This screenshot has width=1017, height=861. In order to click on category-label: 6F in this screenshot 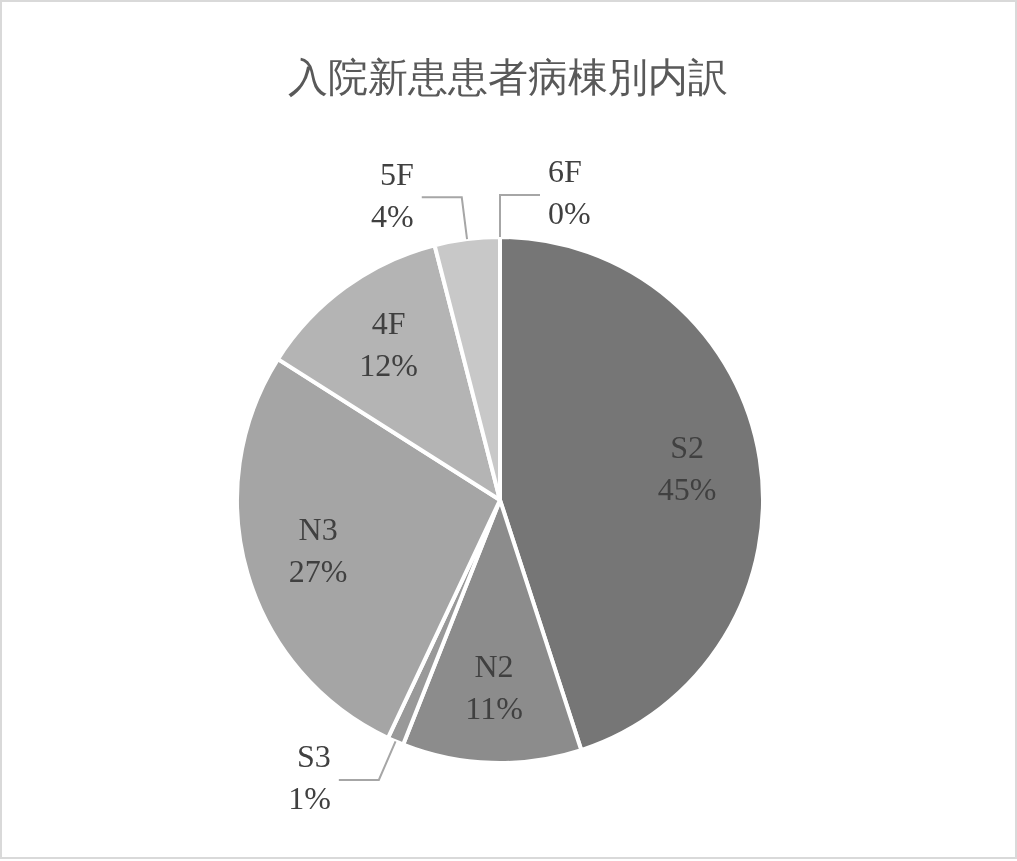, I will do `click(565, 171)`.